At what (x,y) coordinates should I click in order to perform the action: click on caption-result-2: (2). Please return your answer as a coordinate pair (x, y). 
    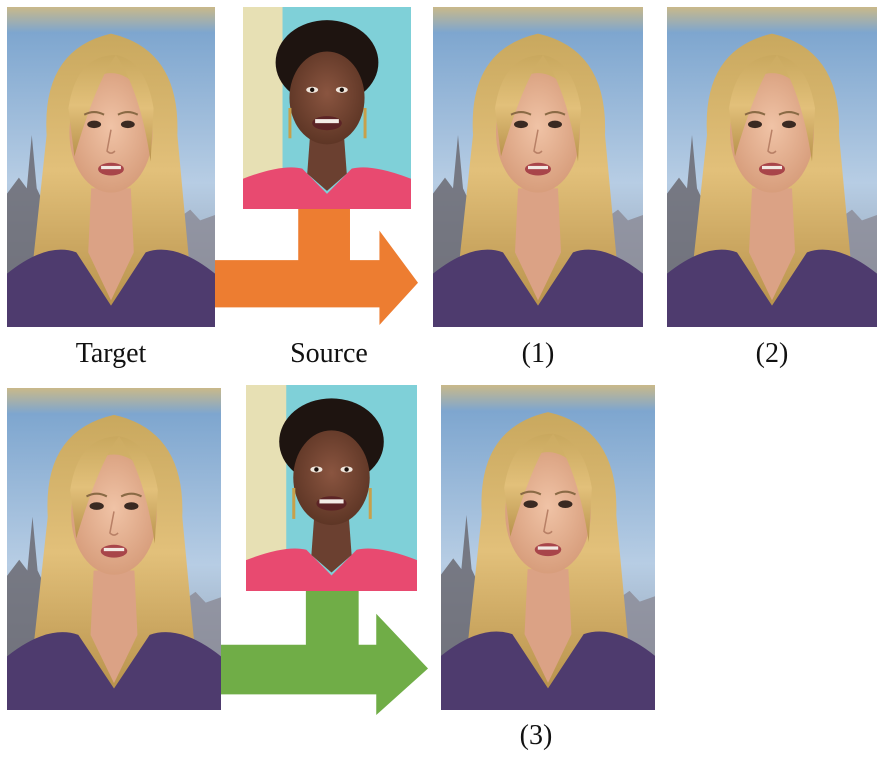
    Looking at the image, I should click on (772, 353).